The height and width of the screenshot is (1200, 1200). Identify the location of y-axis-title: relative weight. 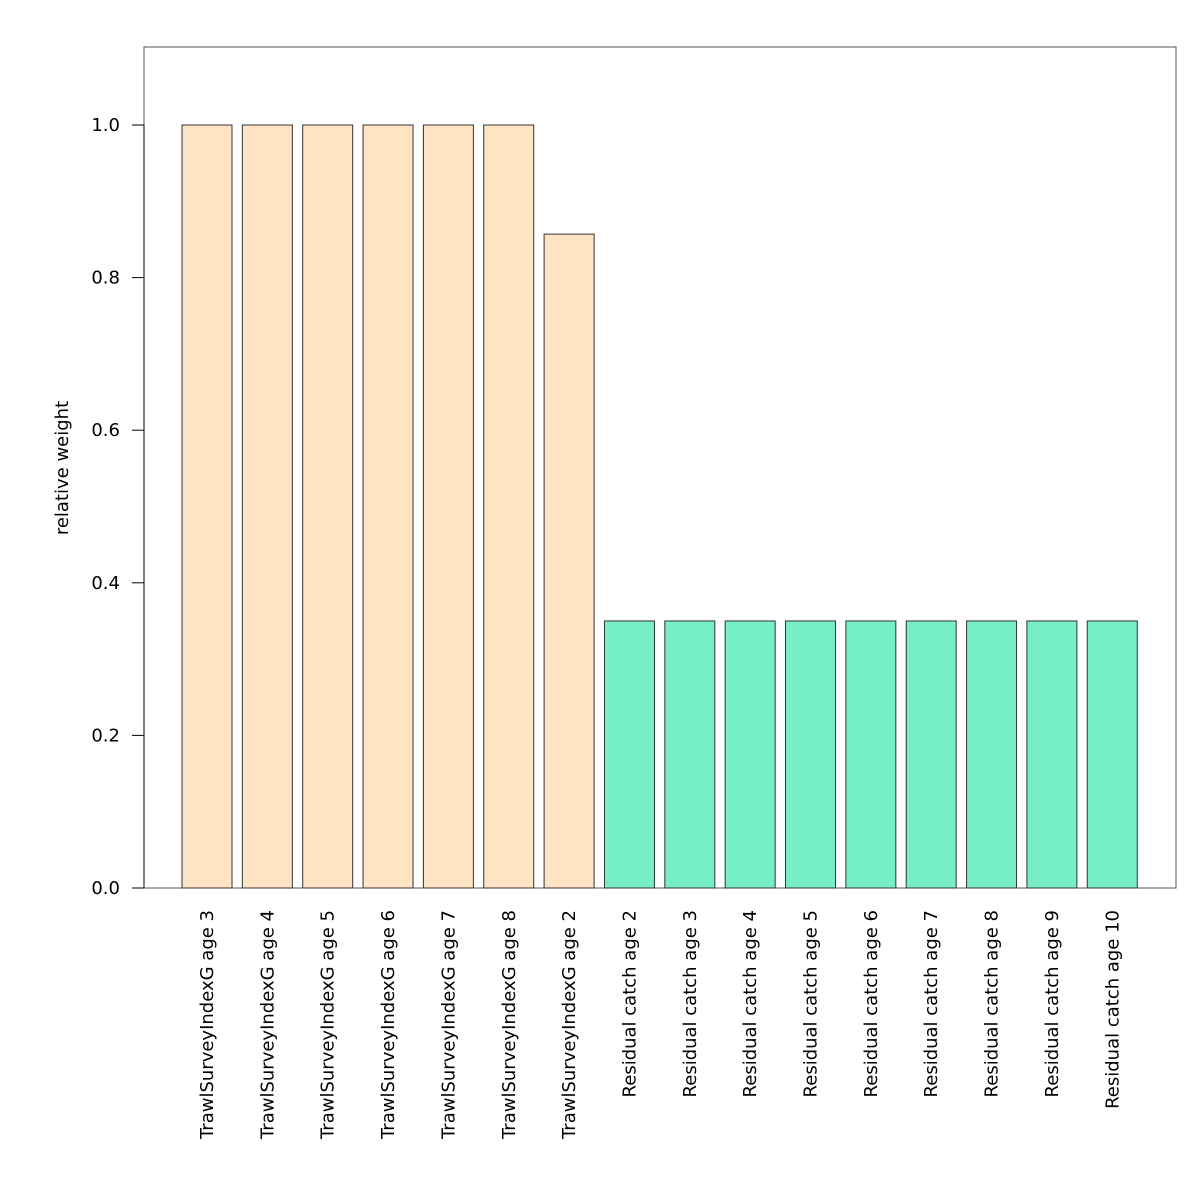
(62, 468).